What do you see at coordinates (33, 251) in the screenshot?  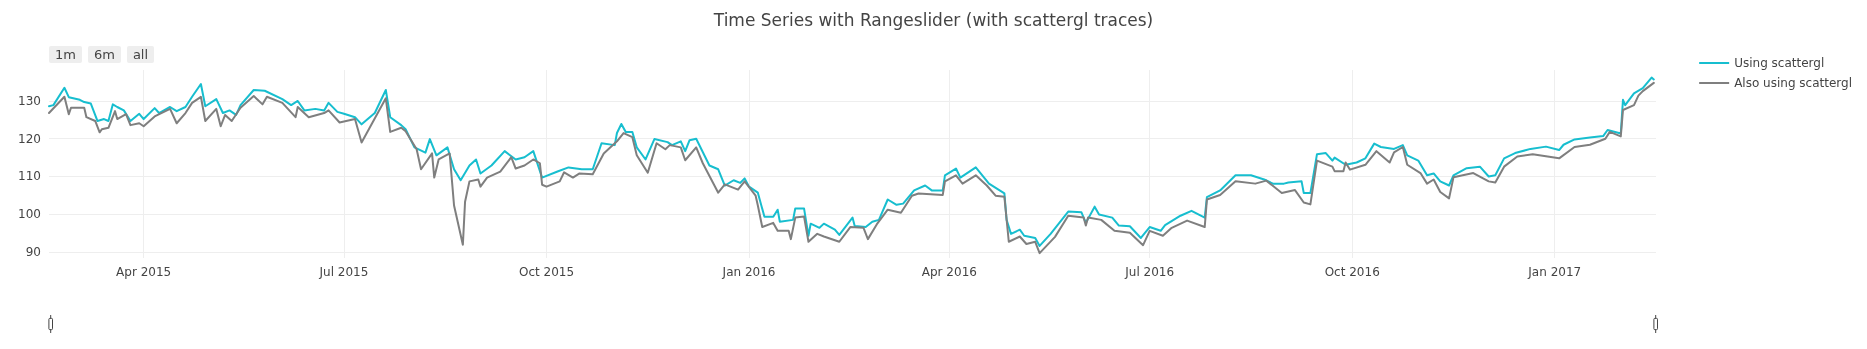 I see `y-tick-label: 90` at bounding box center [33, 251].